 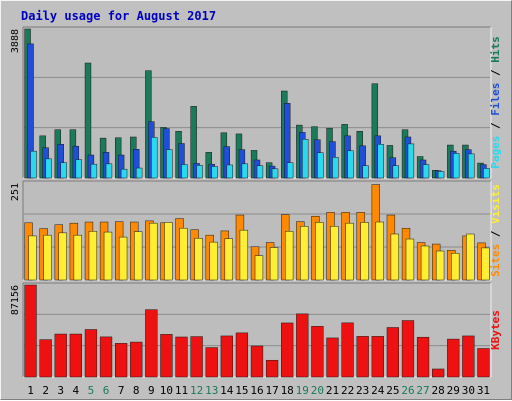 I want to click on x-tick-label-day-26: 26, so click(x=407, y=390).